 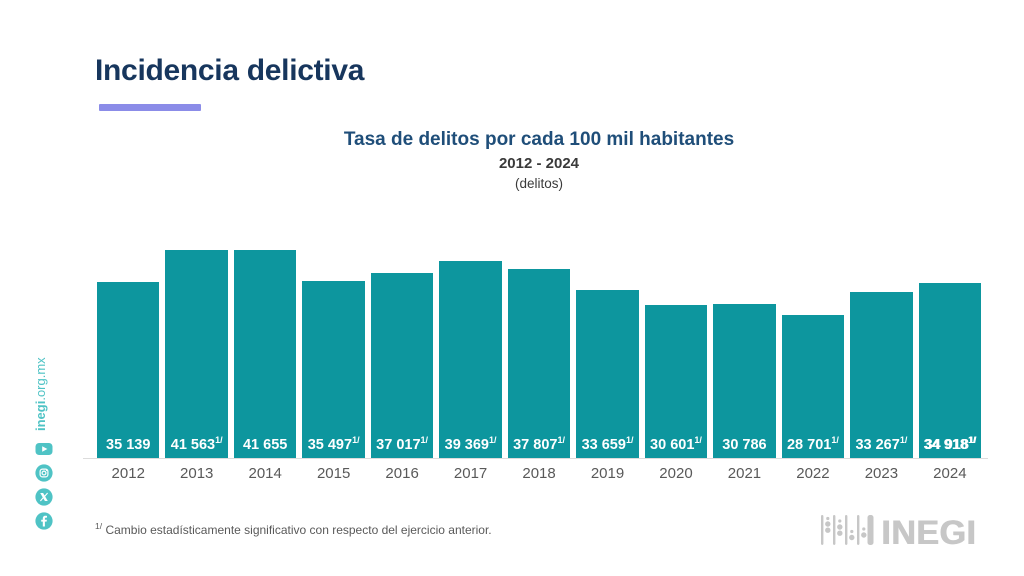 What do you see at coordinates (881, 444) in the screenshot?
I see `bar-value-label: 33 2671/` at bounding box center [881, 444].